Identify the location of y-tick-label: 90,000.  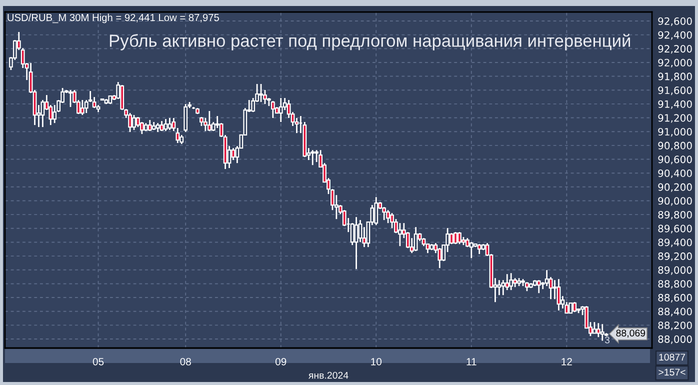
(675, 201).